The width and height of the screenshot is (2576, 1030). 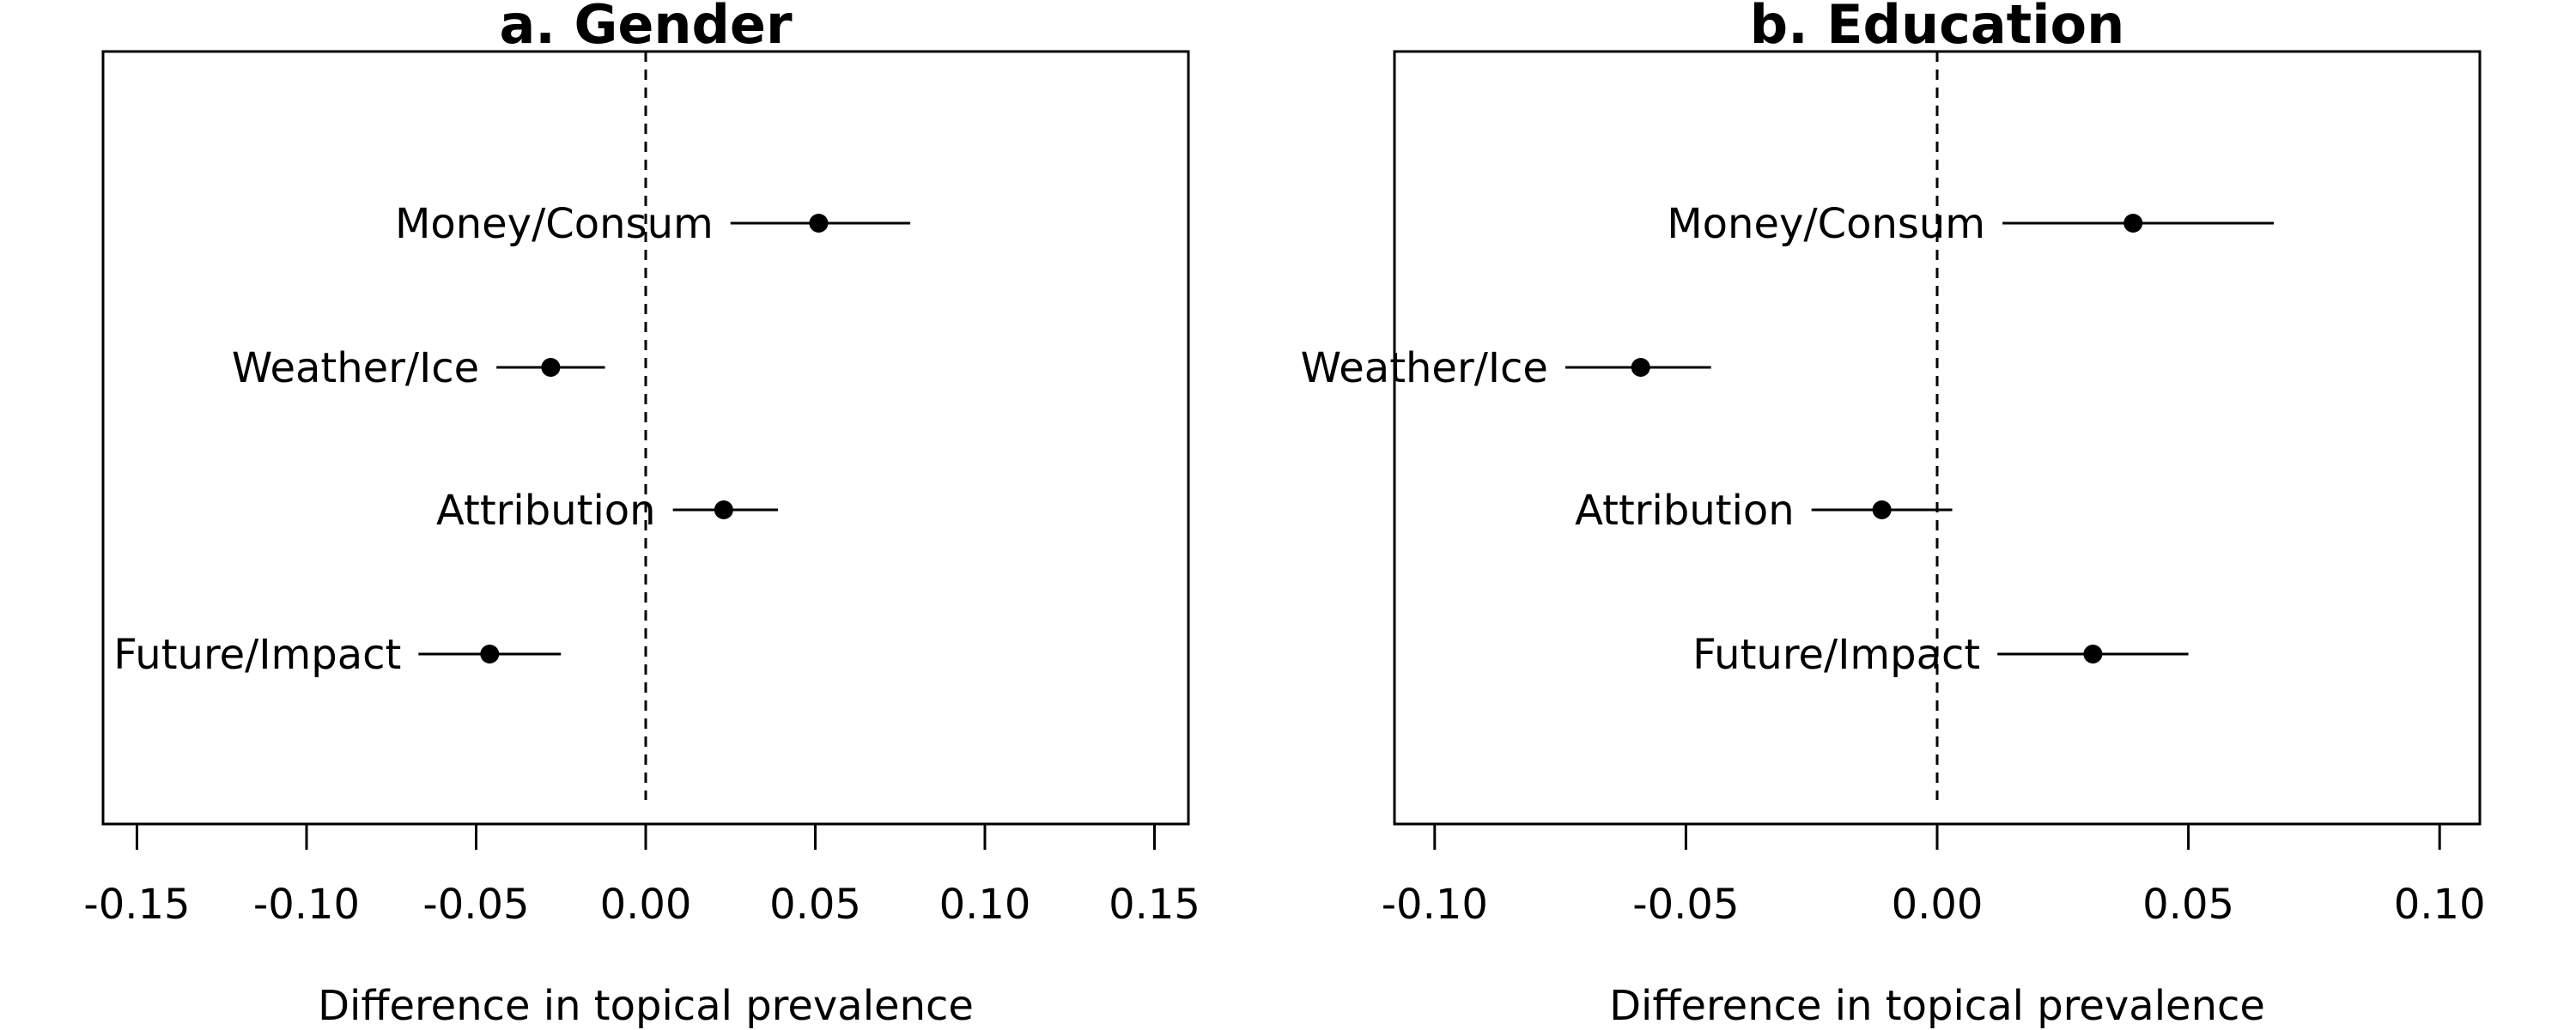 I want to click on x-tick-label: -0.15, so click(x=137, y=905).